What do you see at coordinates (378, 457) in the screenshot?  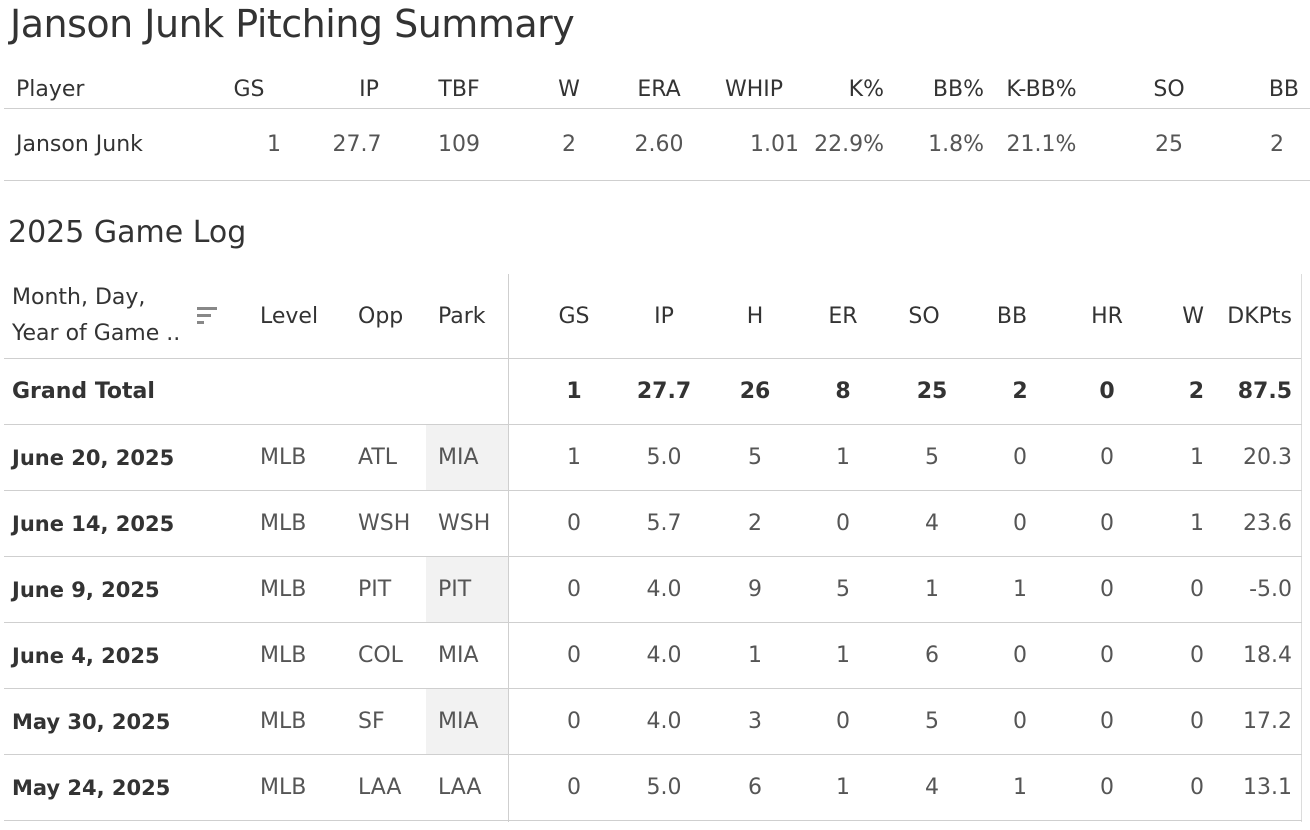 I see `game-opponent: ATL` at bounding box center [378, 457].